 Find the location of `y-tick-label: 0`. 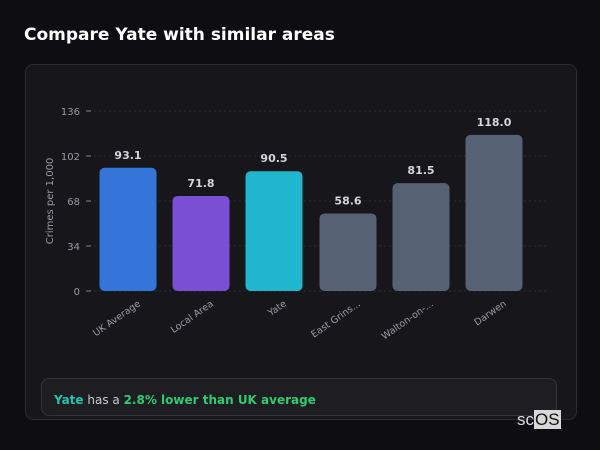

y-tick-label: 0 is located at coordinates (77, 292).